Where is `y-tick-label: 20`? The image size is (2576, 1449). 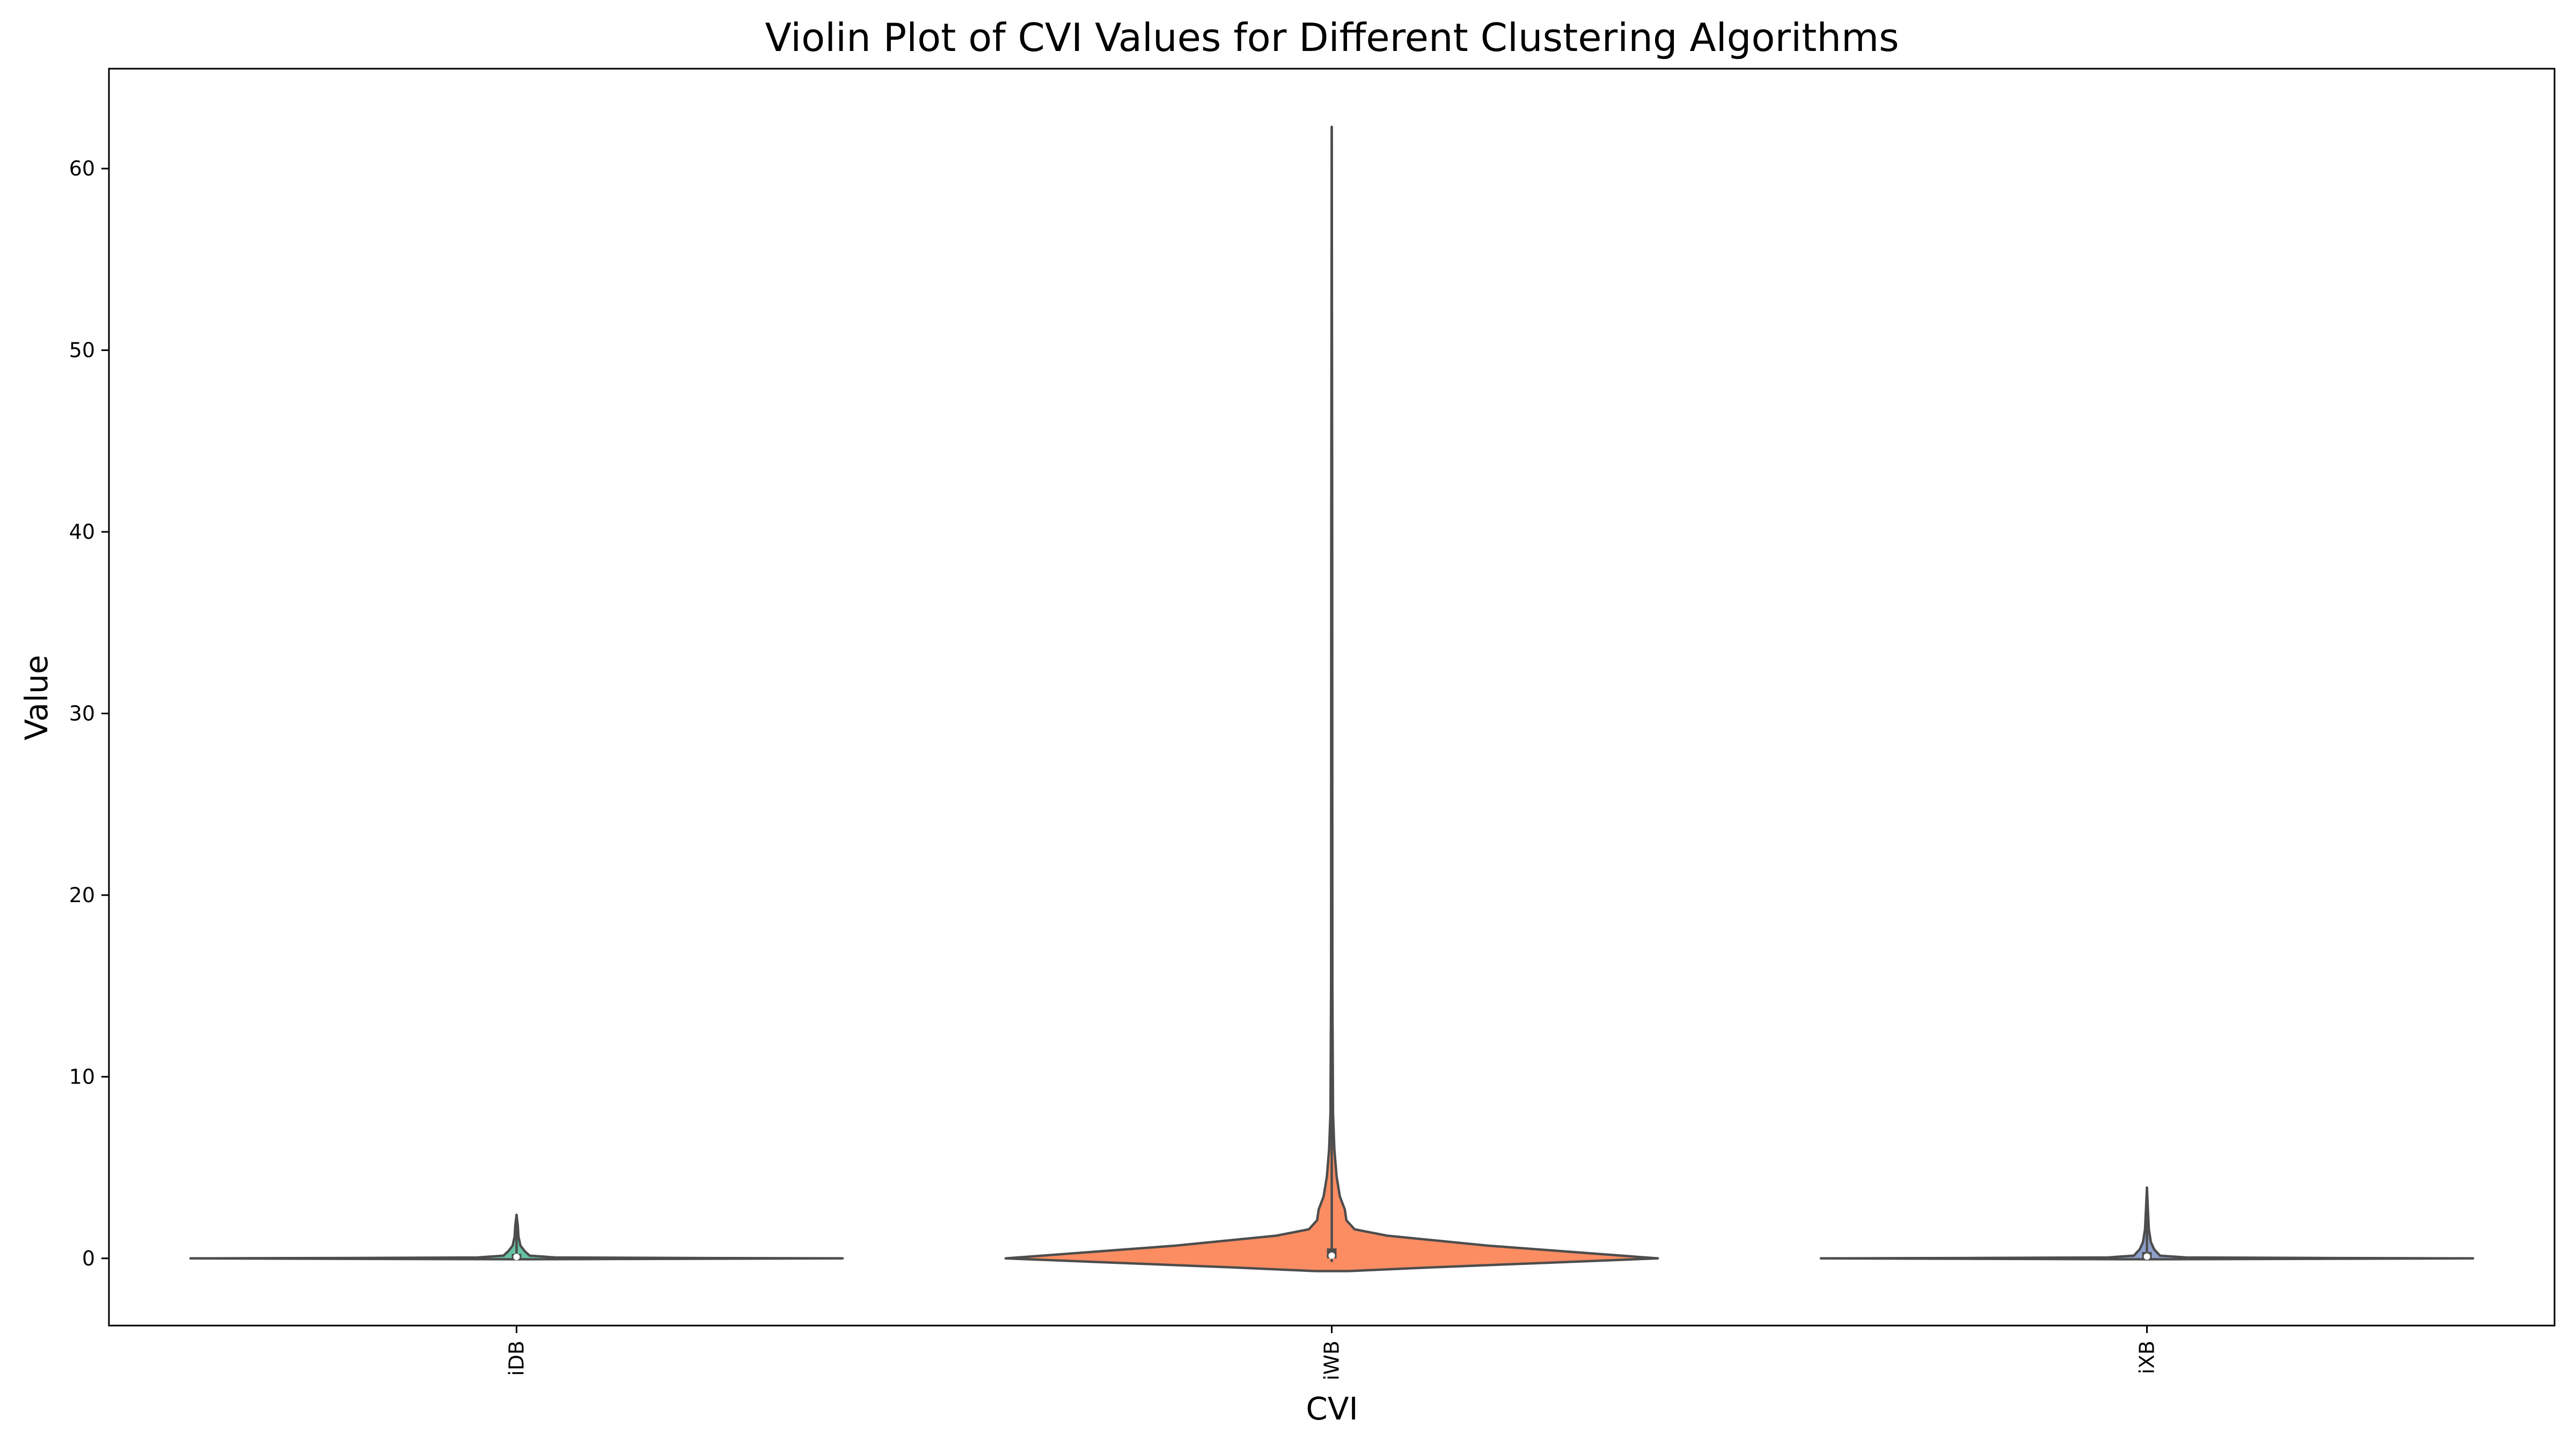
y-tick-label: 20 is located at coordinates (82, 895).